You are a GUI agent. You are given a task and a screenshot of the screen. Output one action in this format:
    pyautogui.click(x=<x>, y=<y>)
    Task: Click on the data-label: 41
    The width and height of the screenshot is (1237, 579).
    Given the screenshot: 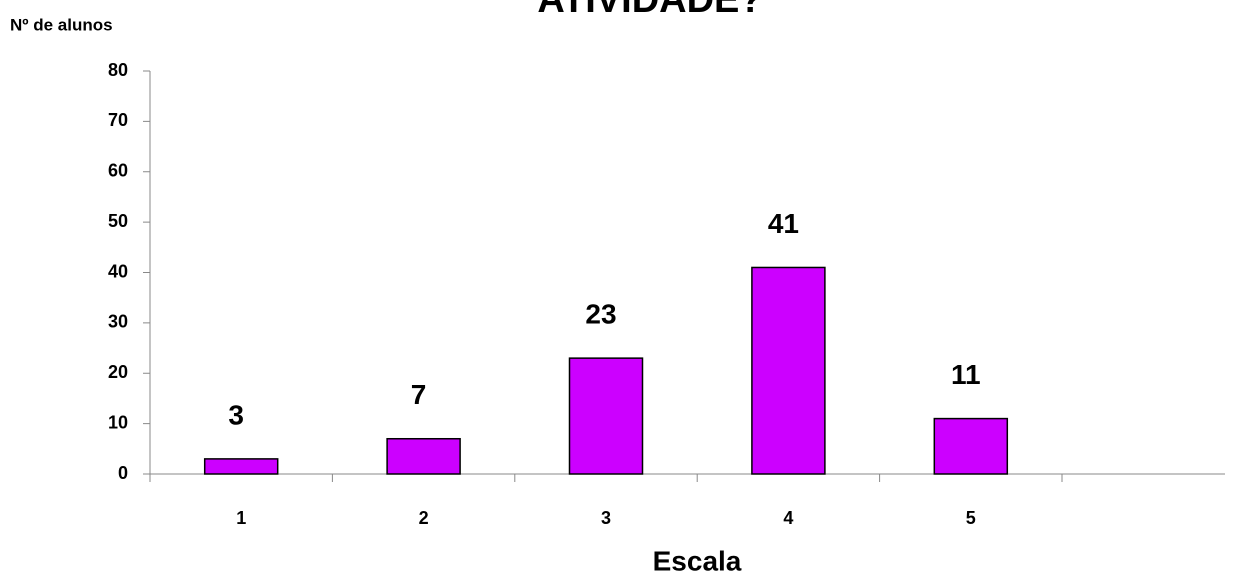 What is the action you would take?
    pyautogui.click(x=783, y=223)
    